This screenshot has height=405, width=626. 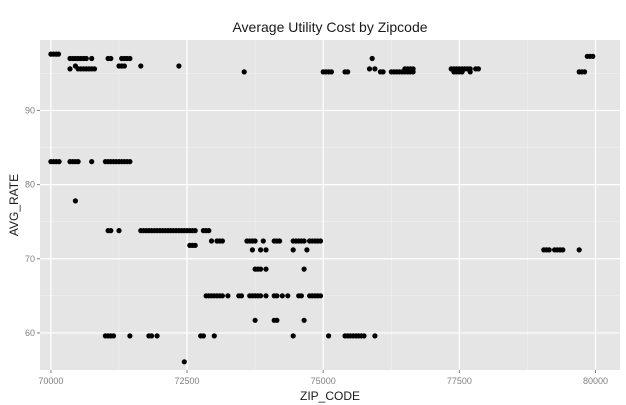 I want to click on x-tick-label: 72500, so click(x=187, y=381).